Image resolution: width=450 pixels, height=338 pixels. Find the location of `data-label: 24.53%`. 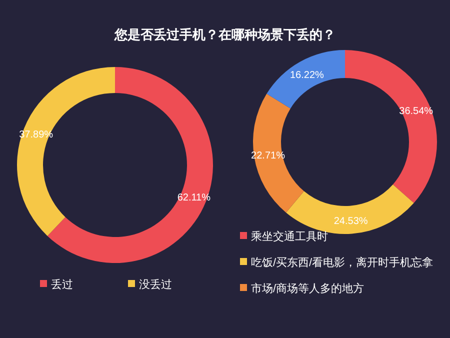

data-label: 24.53% is located at coordinates (351, 221).